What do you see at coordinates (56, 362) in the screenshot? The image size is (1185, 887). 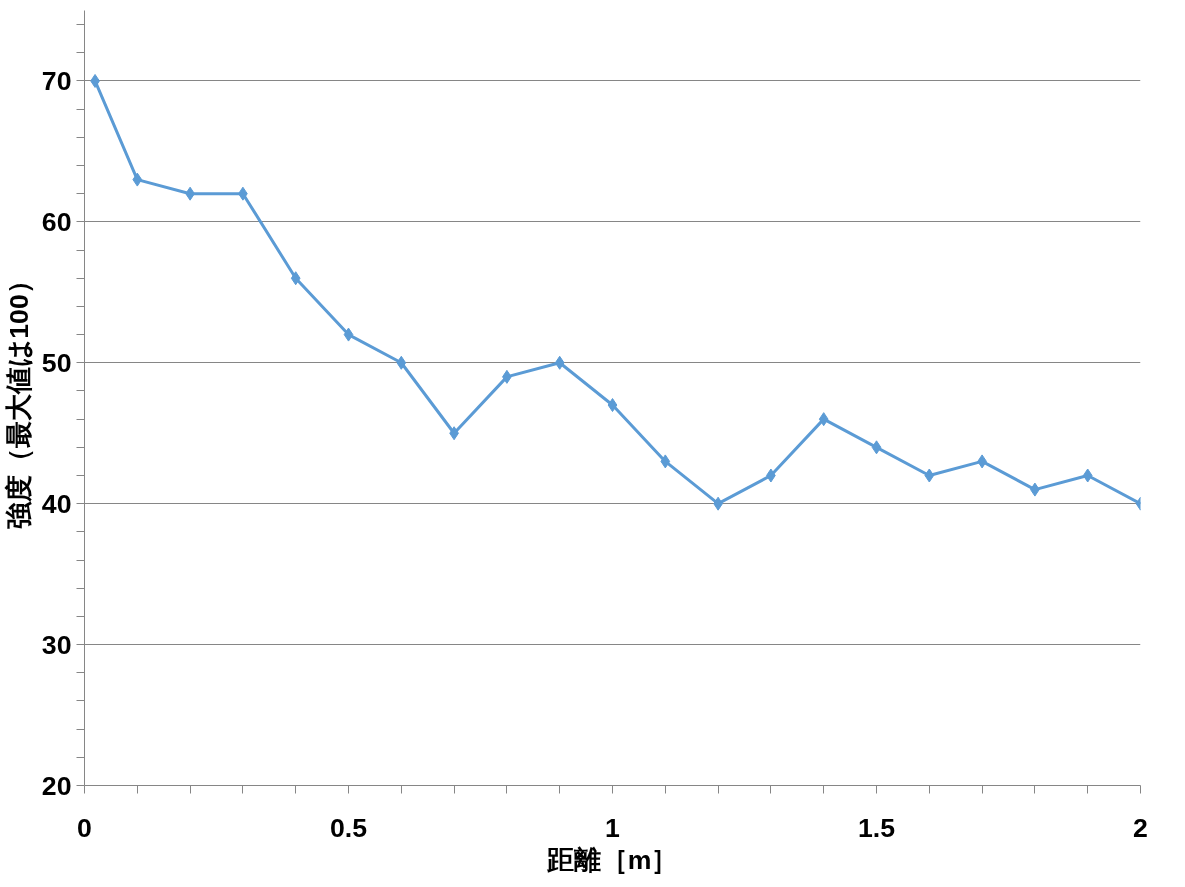 I see `y-tick-label: 50` at bounding box center [56, 362].